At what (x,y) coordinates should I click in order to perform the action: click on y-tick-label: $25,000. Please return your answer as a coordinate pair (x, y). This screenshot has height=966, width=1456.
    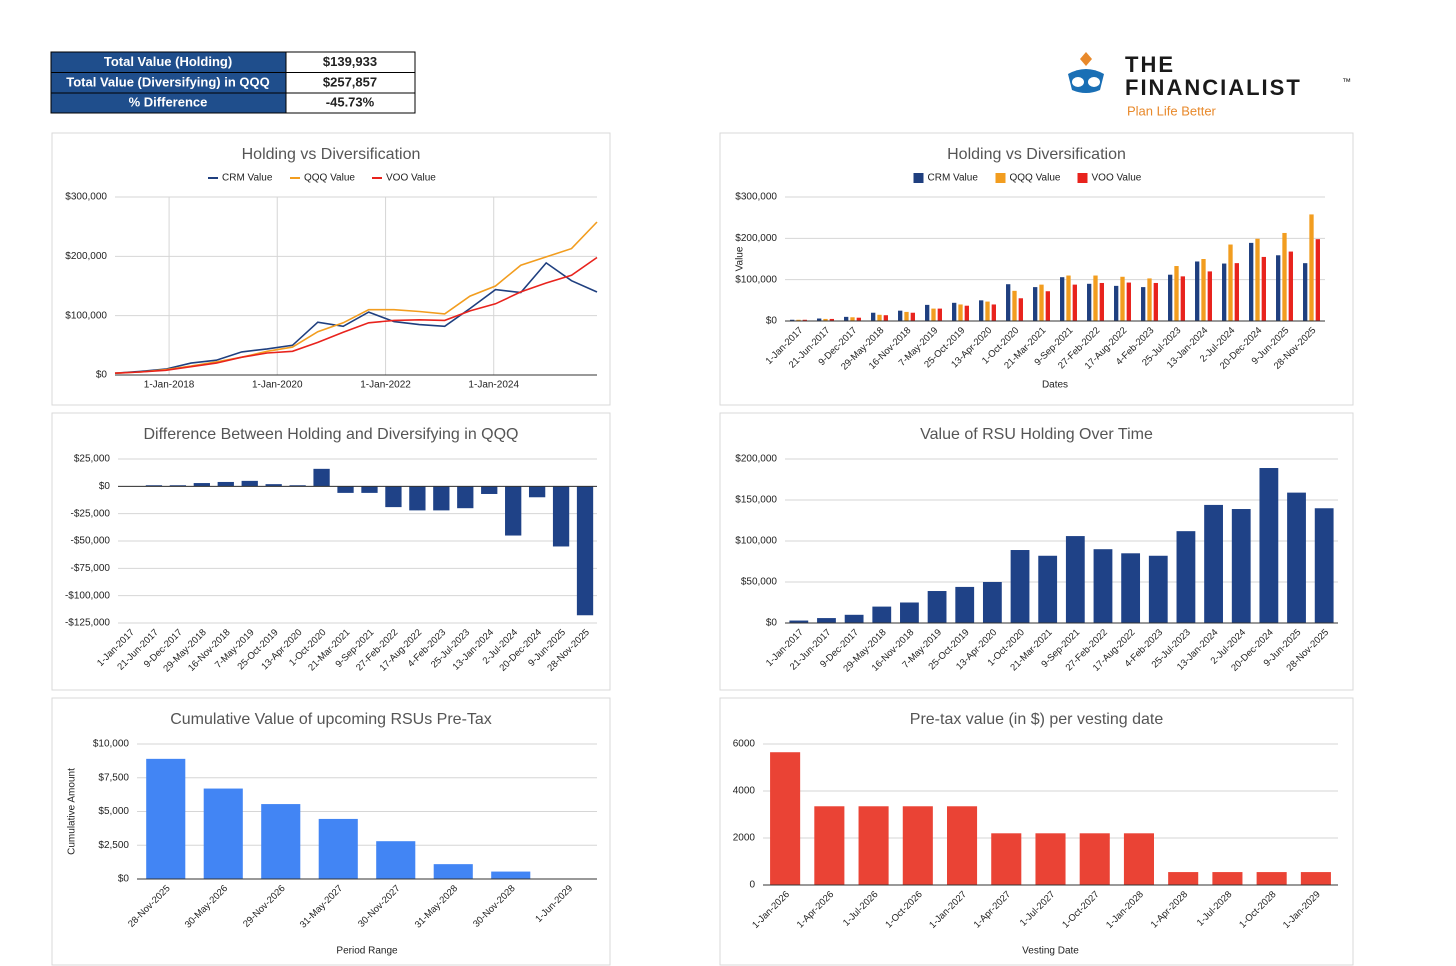
    Looking at the image, I should click on (92, 459).